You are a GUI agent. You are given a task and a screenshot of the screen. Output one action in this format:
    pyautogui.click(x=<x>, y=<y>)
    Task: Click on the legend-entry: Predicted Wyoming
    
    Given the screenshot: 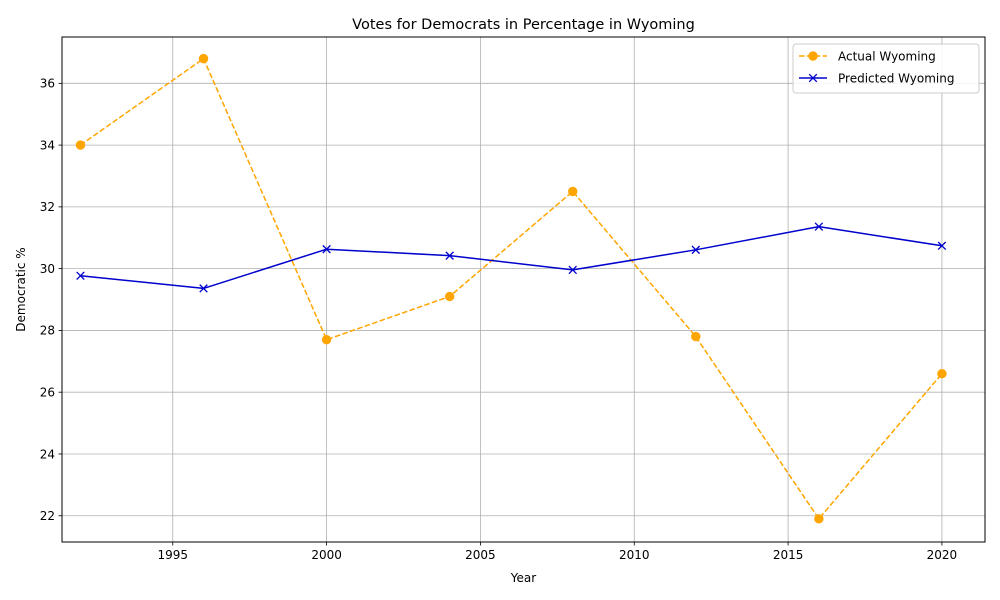 What is the action you would take?
    pyautogui.click(x=877, y=78)
    